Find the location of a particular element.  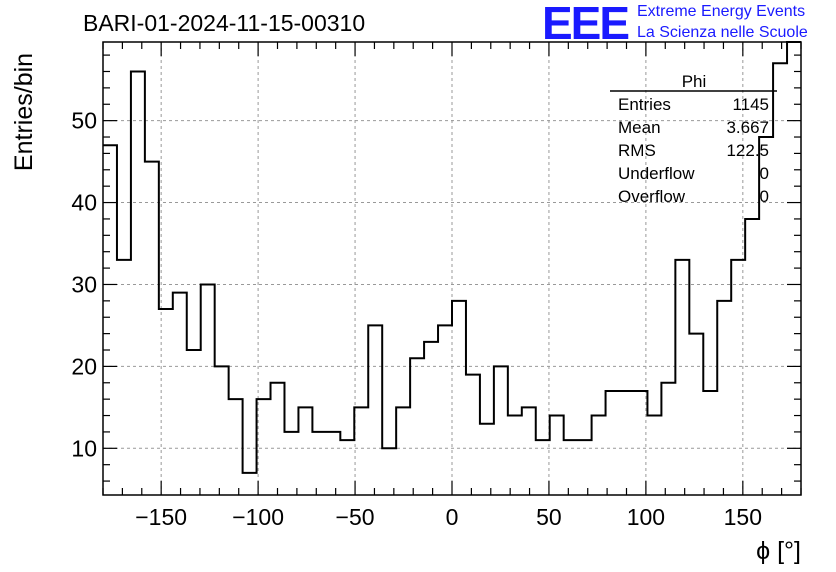

x-tick-label: 150 is located at coordinates (743, 517).